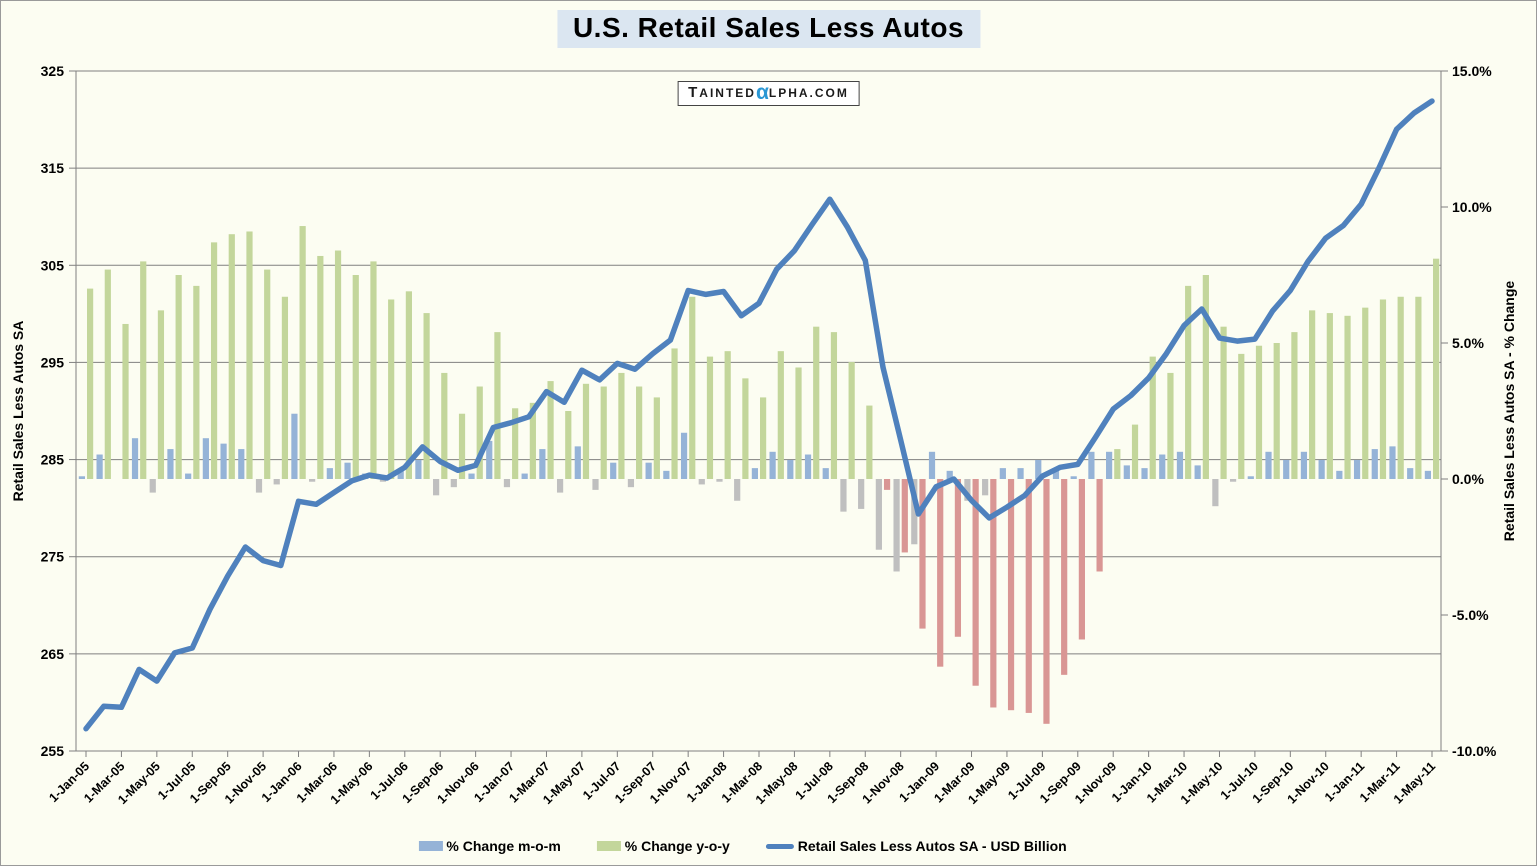 The width and height of the screenshot is (1537, 866). Describe the element at coordinates (1468, 343) in the screenshot. I see `right-axis-tick-label: 5.0%` at that location.